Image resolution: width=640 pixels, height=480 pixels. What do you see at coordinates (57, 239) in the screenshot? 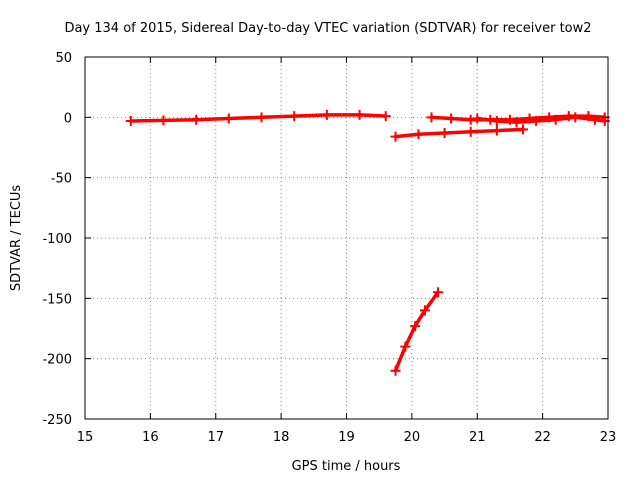
I see `y-tick-label: -100` at bounding box center [57, 239].